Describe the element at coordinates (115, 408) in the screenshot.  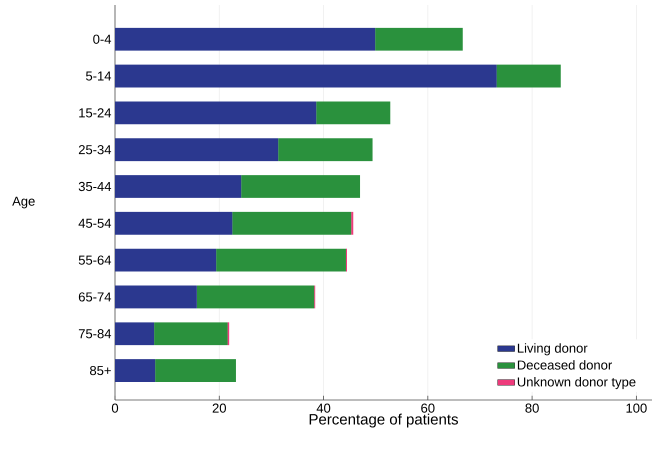
I see `x-tick-label: 0` at that location.